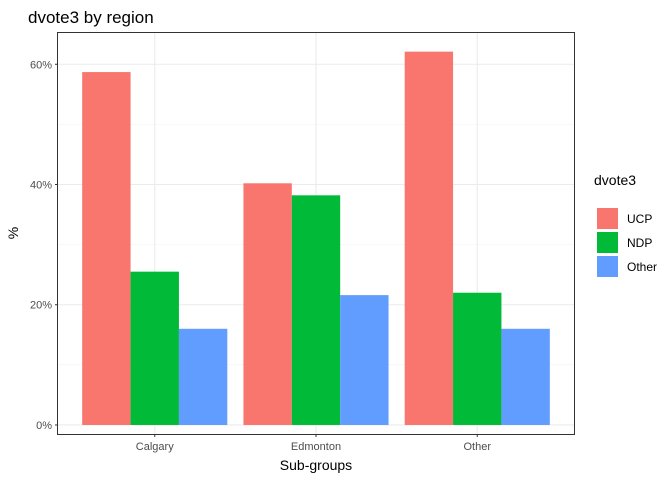  What do you see at coordinates (316, 465) in the screenshot?
I see `x-axis-title: Sub-groups` at bounding box center [316, 465].